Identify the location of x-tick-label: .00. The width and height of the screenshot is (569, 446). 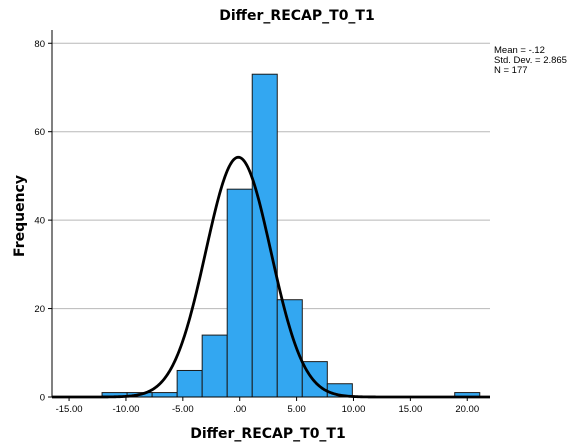
(239, 409).